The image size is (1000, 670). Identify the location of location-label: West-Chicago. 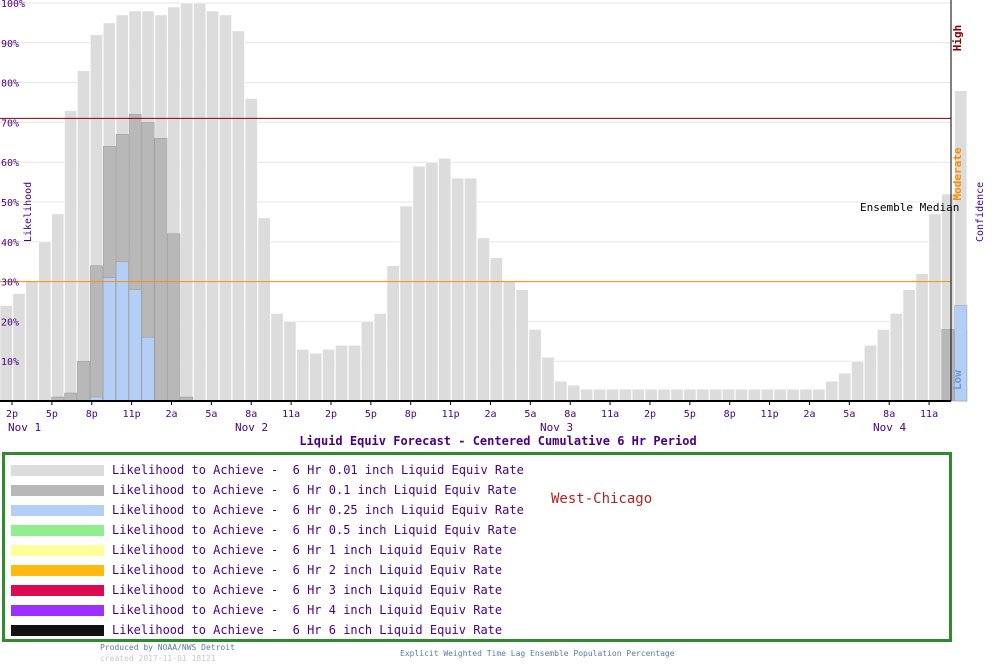
(602, 499).